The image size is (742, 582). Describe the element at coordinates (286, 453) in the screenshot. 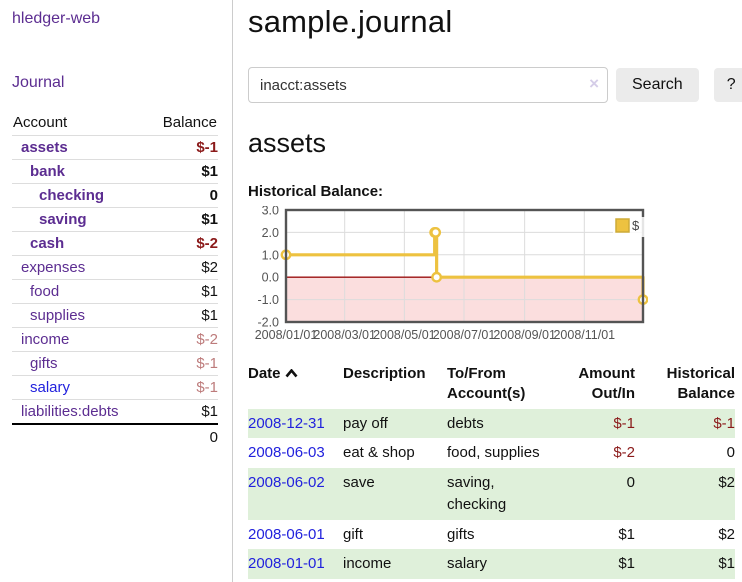

I see `transaction-date-link: 2008-06-03` at that location.